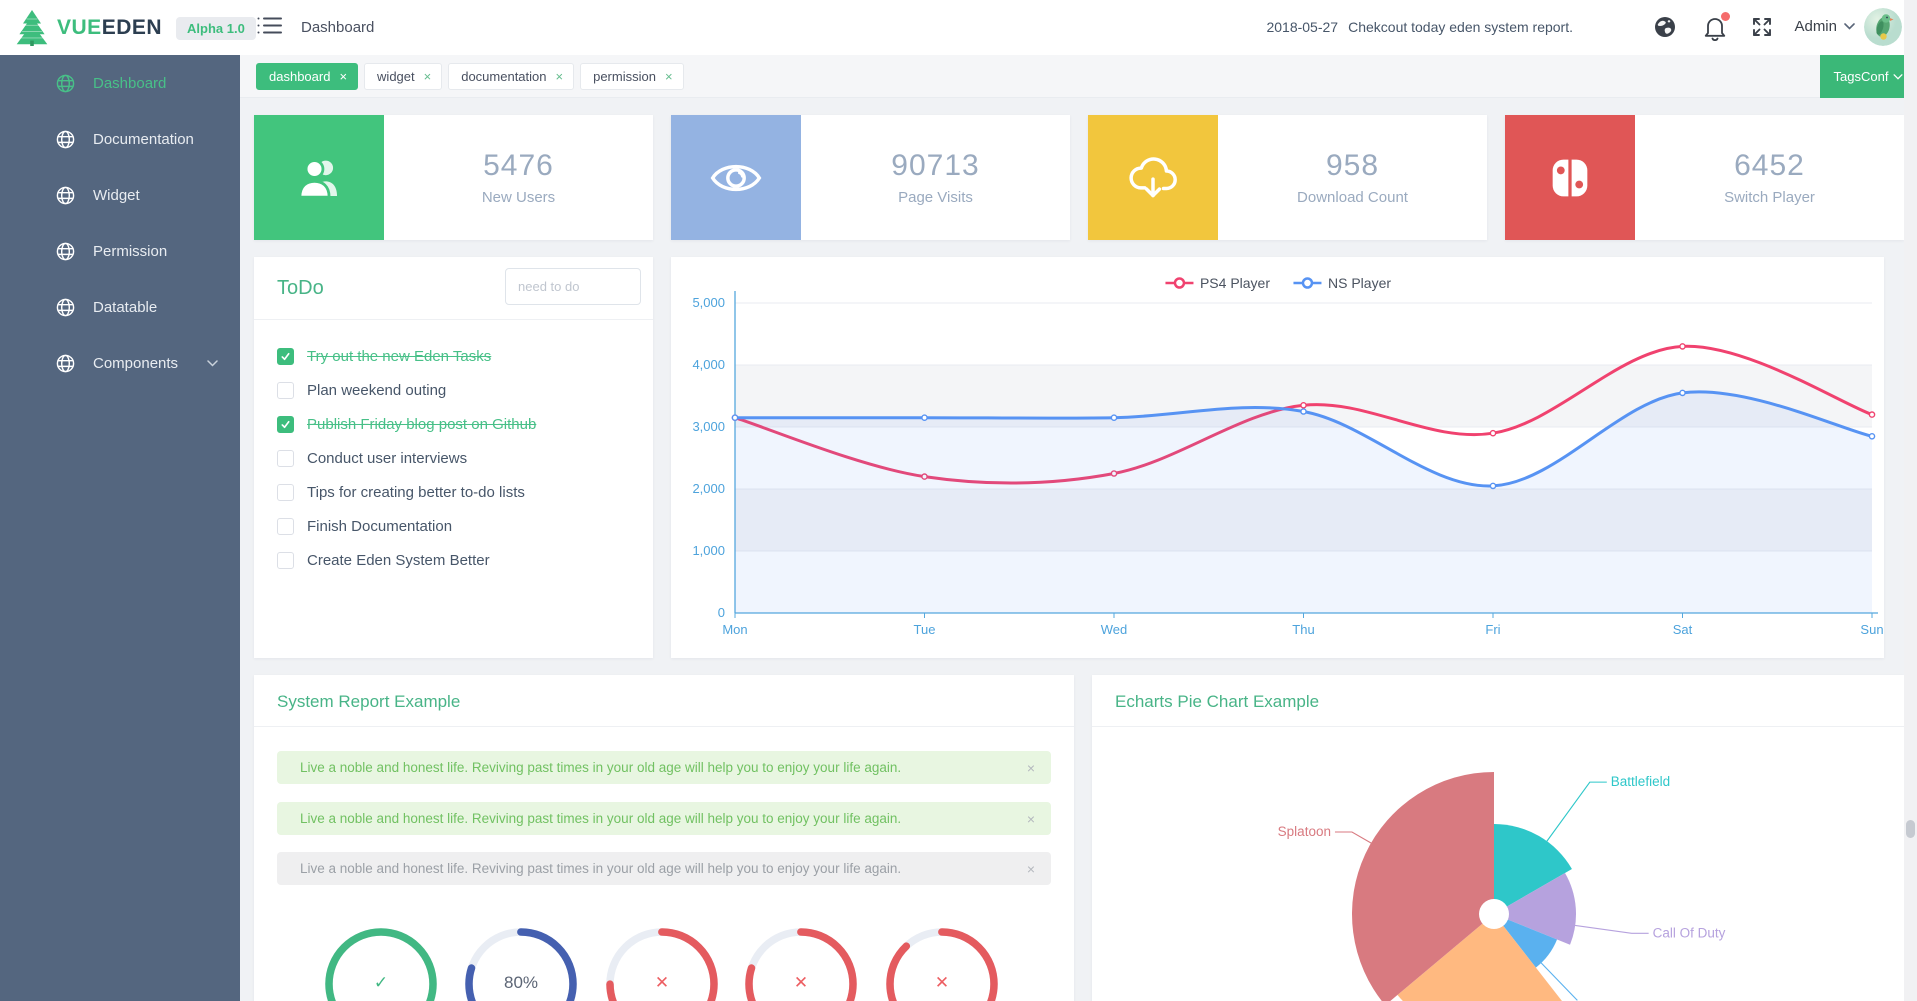  I want to click on svg-text: Fri, so click(1492, 629).